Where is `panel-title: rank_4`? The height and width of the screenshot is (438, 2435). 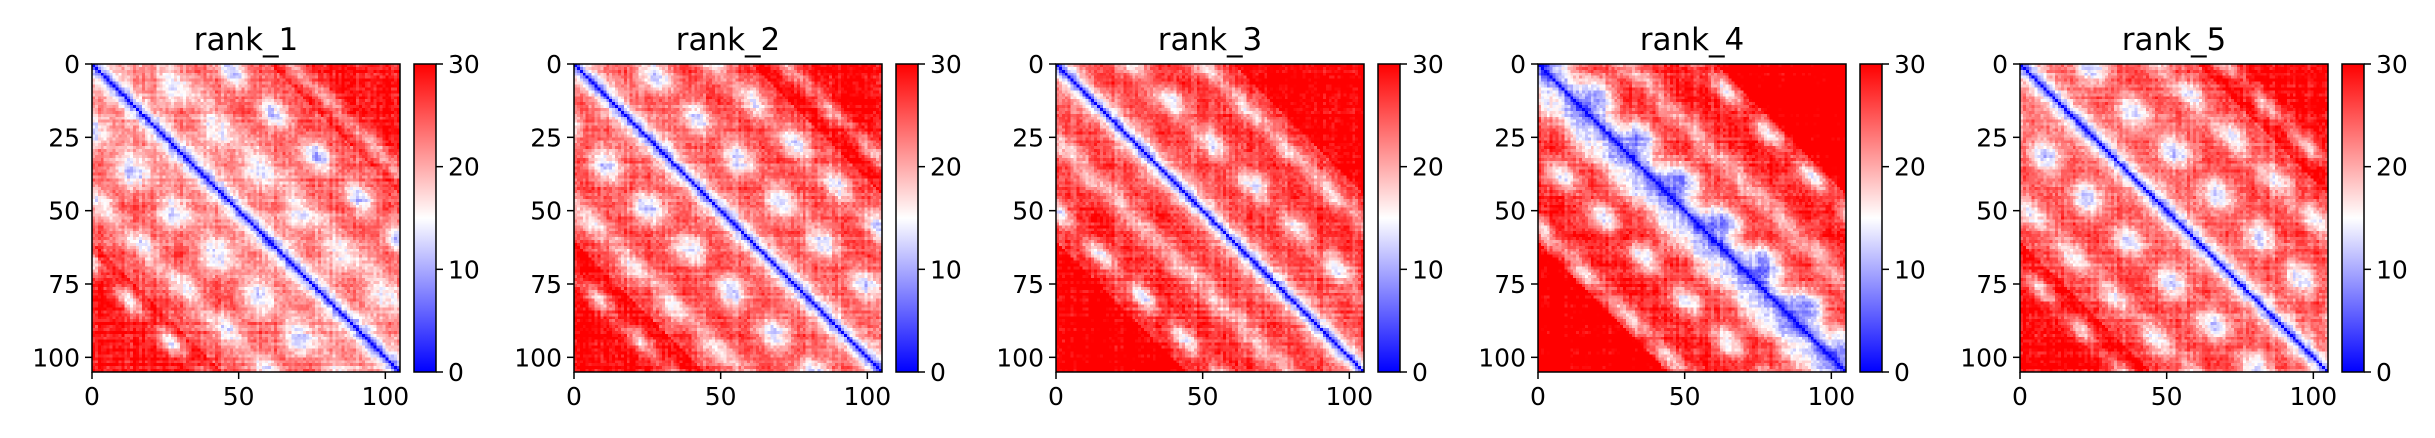
panel-title: rank_4 is located at coordinates (1692, 40).